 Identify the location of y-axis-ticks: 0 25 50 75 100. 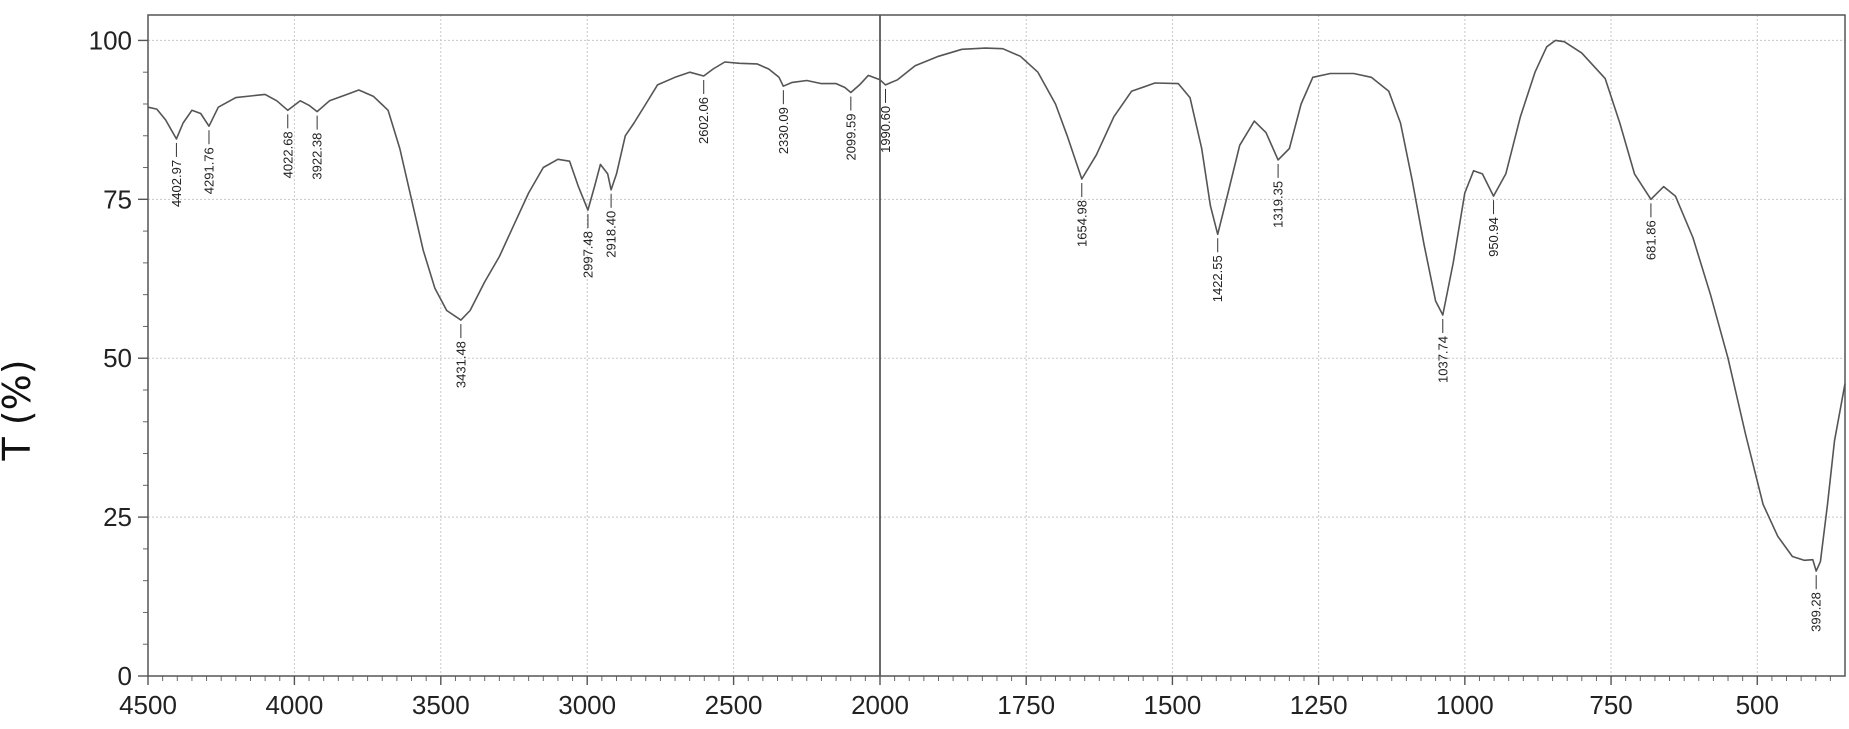
(118, 358).